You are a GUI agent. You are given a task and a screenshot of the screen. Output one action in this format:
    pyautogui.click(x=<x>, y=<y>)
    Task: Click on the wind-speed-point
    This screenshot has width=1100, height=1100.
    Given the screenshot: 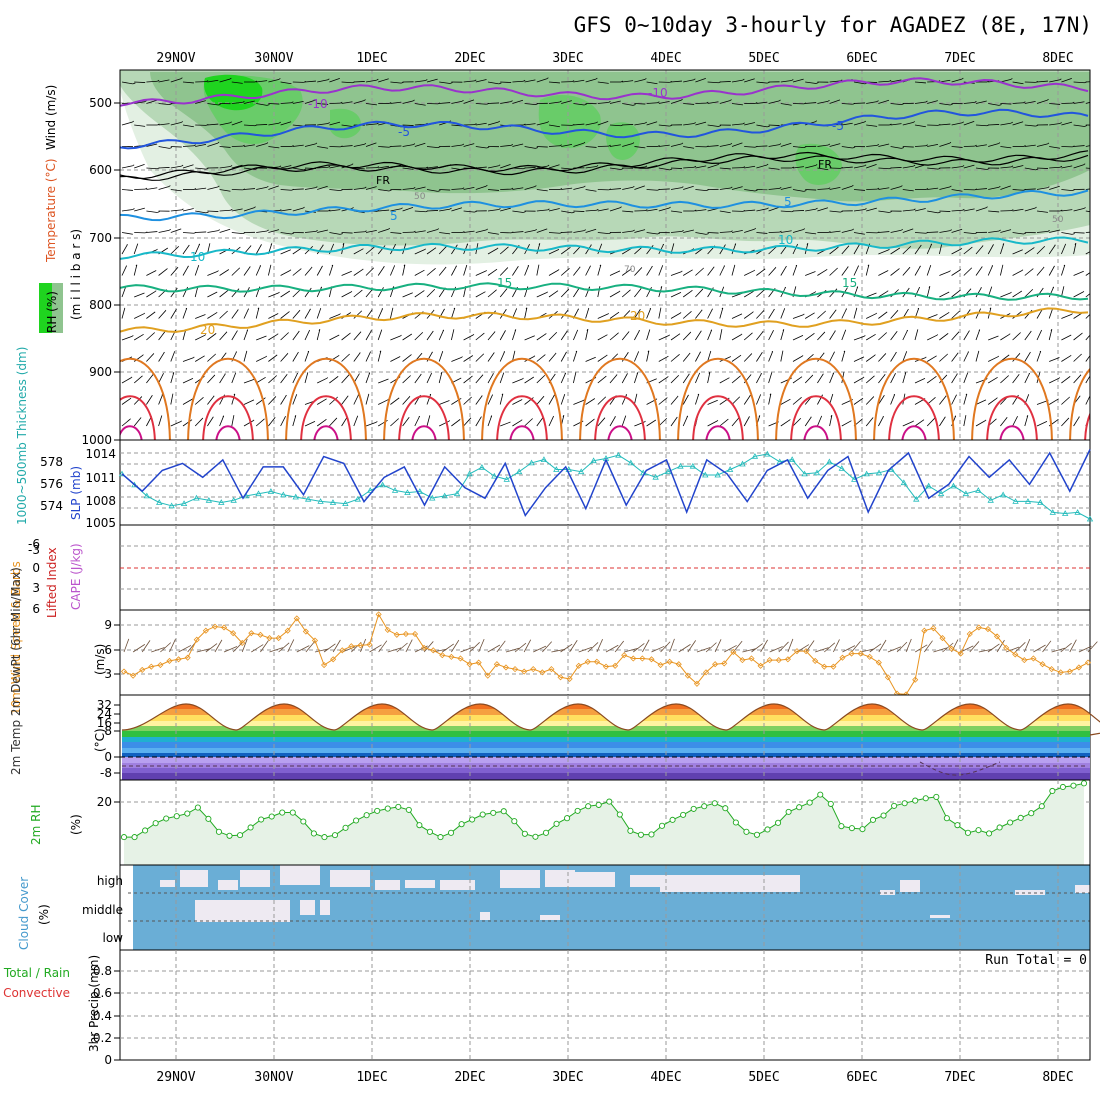 What is the action you would take?
    pyautogui.click(x=315, y=640)
    